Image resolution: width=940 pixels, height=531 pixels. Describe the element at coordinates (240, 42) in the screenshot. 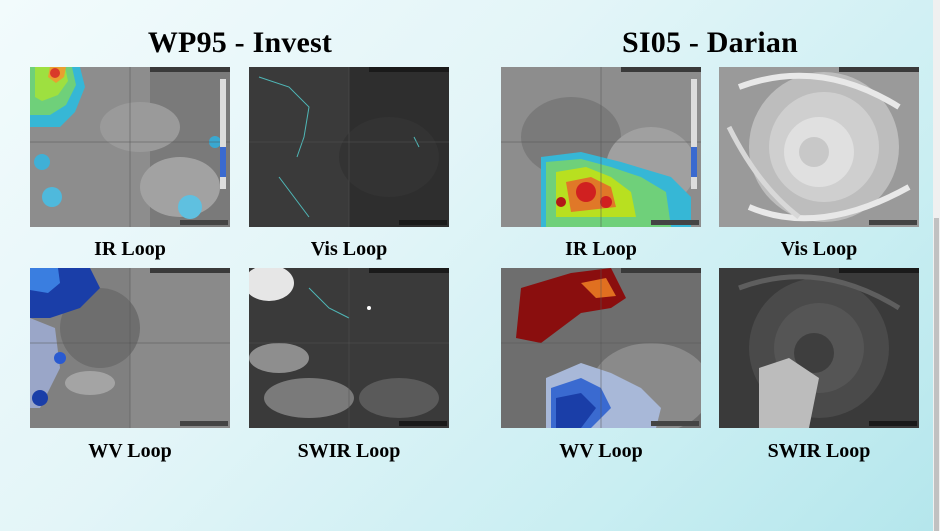

I see `storm-title-wp95: WP95 - Invest` at that location.